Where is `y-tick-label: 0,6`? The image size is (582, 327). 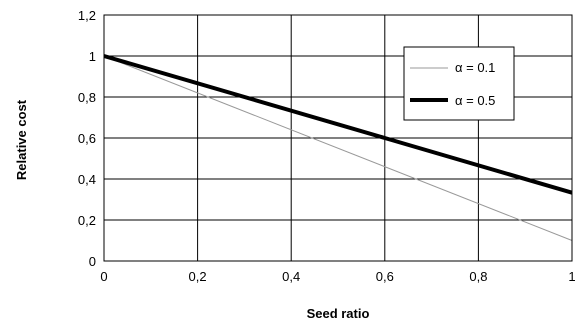
y-tick-label: 0,6 is located at coordinates (87, 138).